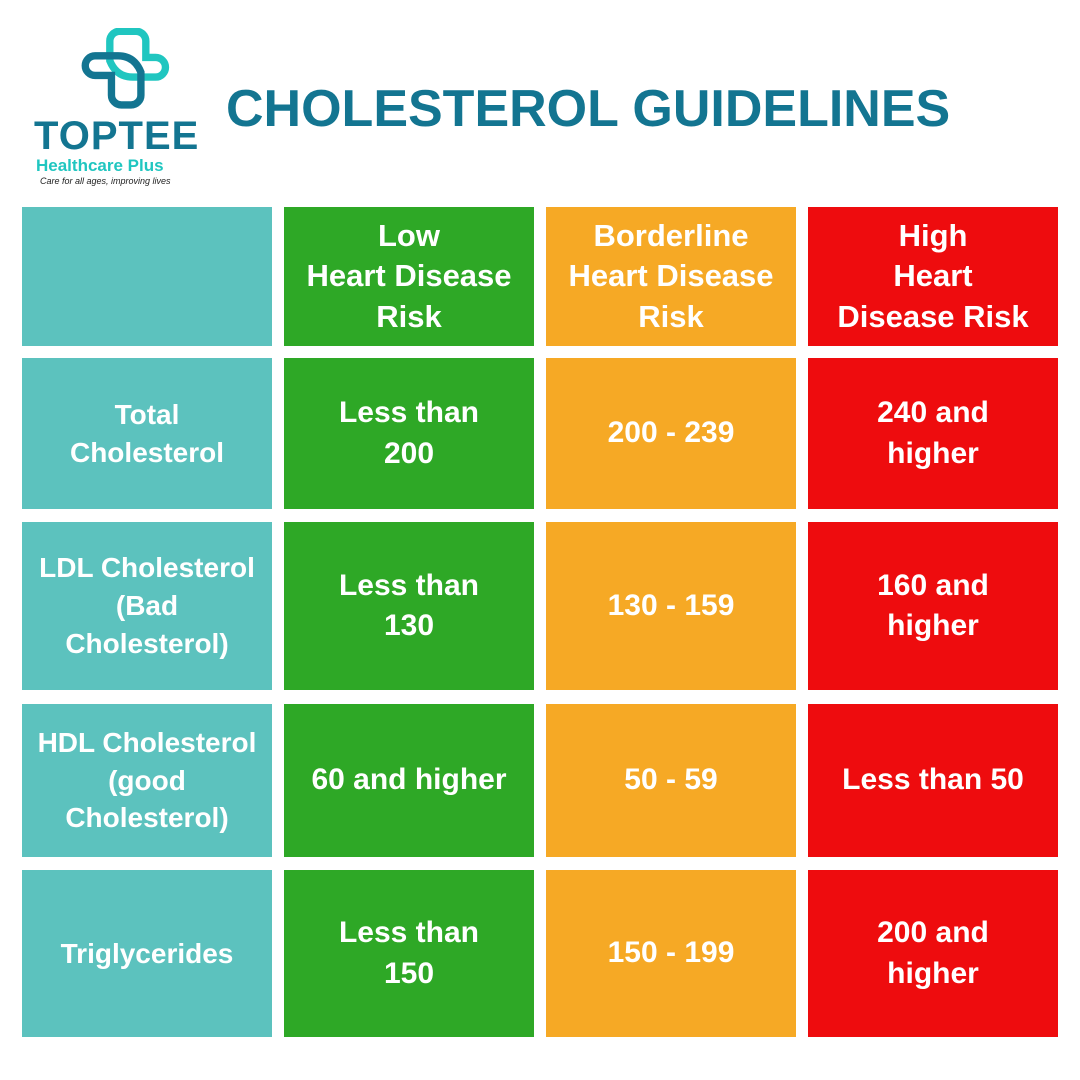  I want to click on cell-text: Less than 200, so click(409, 433).